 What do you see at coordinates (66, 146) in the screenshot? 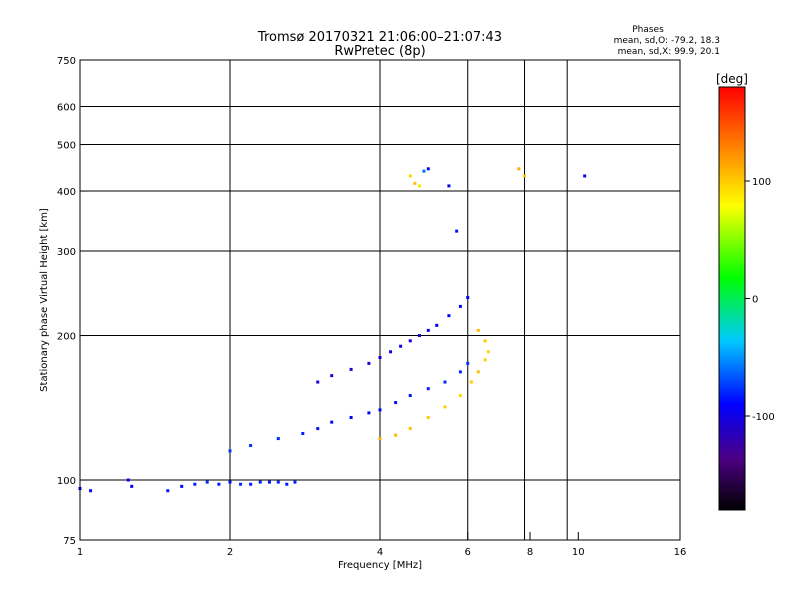
I see `y-tick-label: 500` at bounding box center [66, 146].